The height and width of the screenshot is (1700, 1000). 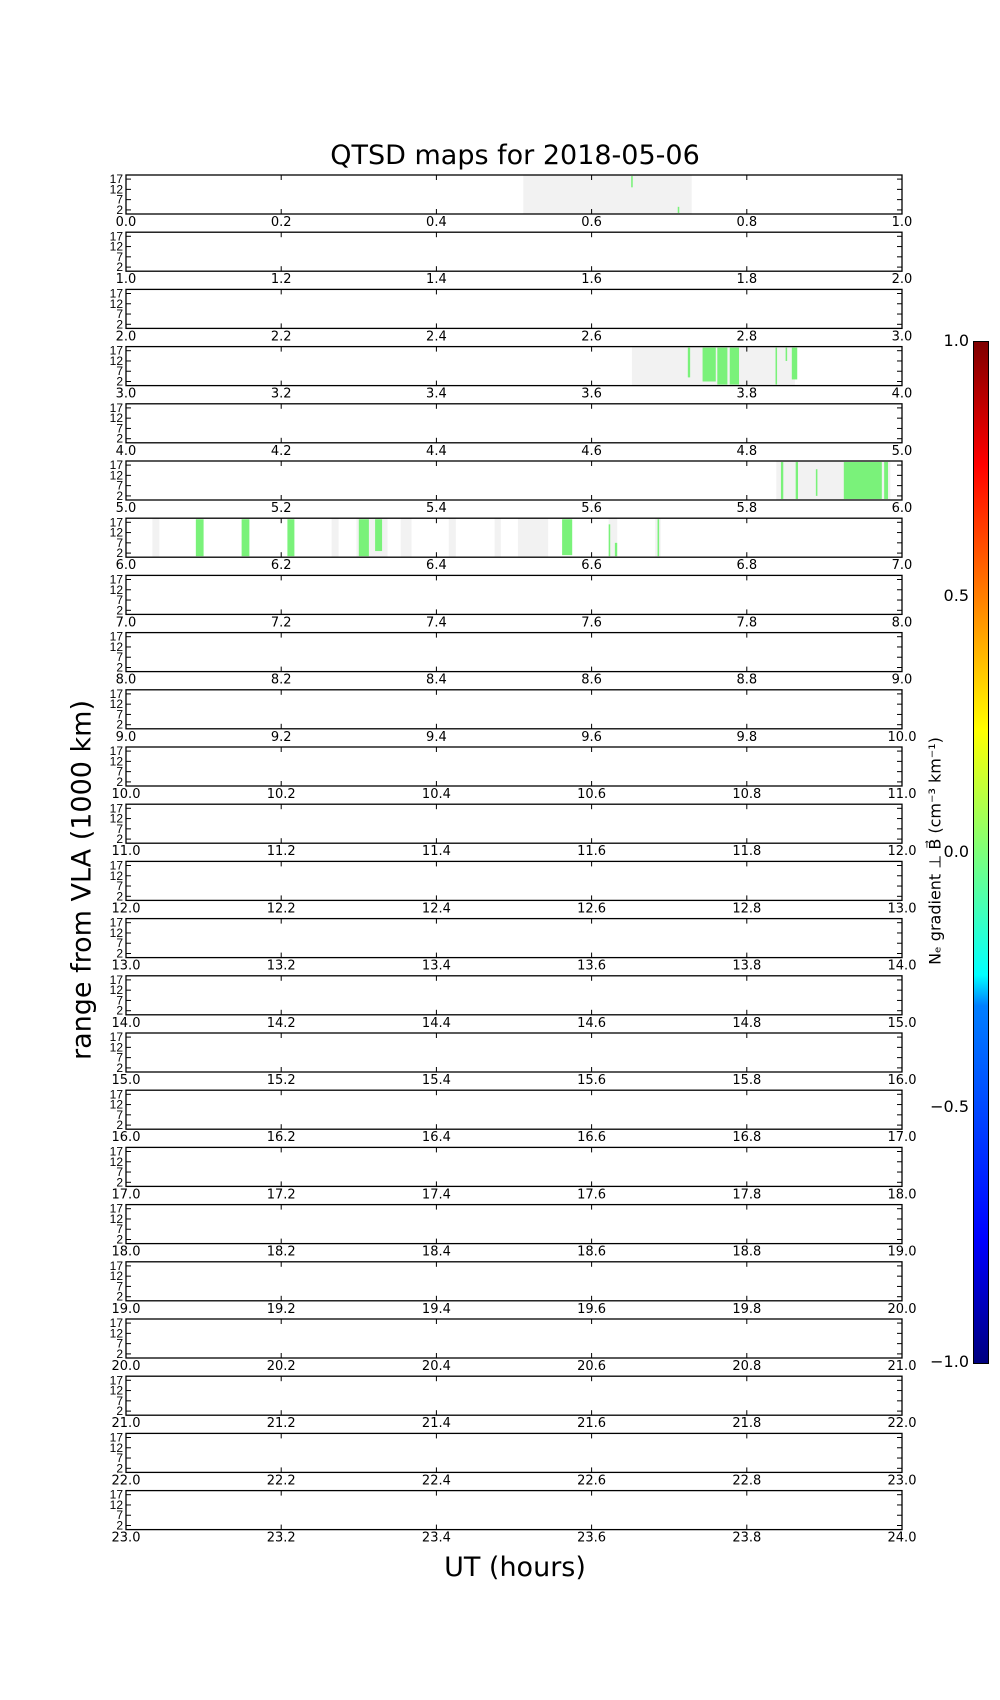 I want to click on x-tick-label: 14.0, so click(x=126, y=1023).